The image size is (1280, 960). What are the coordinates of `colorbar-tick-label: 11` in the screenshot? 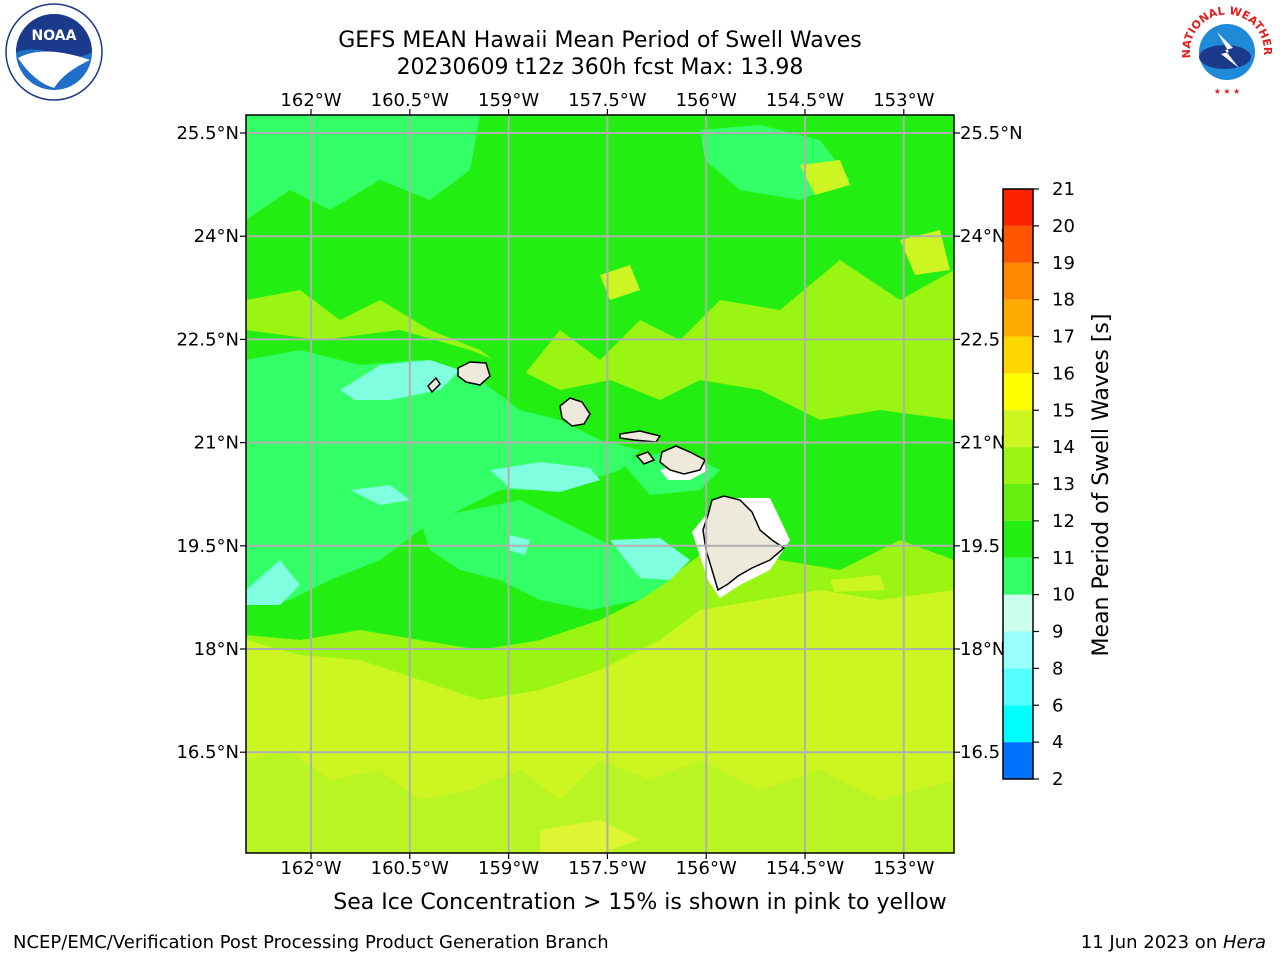 It's located at (1063, 558).